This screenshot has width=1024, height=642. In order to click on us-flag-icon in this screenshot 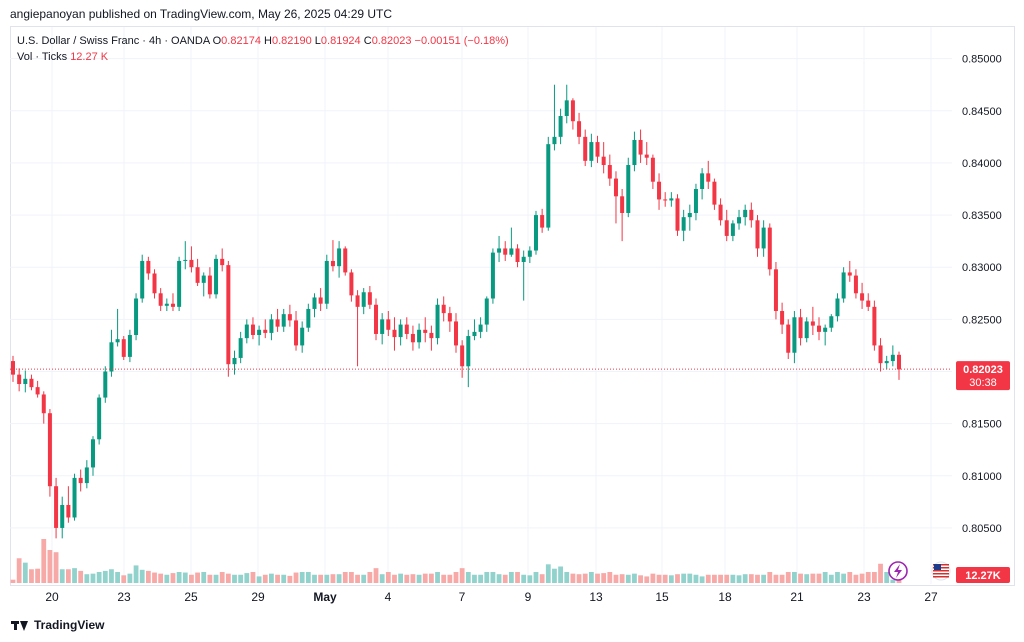, I will do `click(941, 571)`.